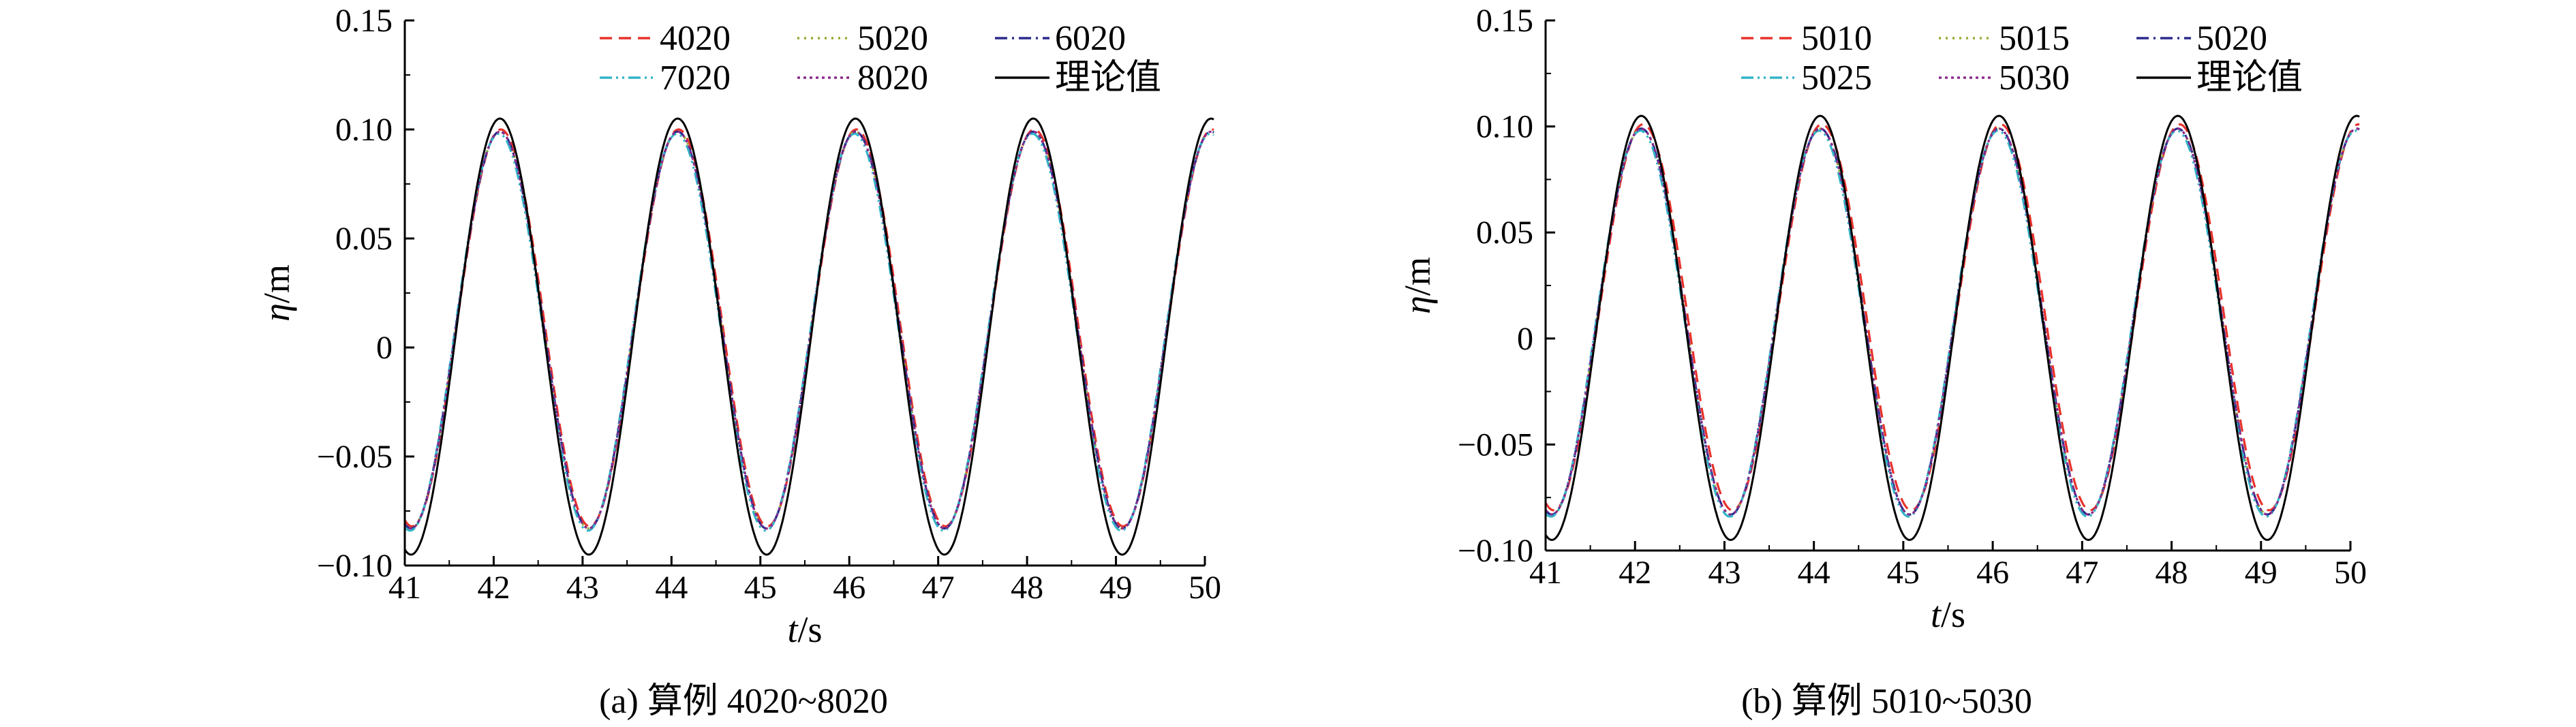 This screenshot has width=2576, height=727. Describe the element at coordinates (2035, 38) in the screenshot. I see `legend-label: 5015` at that location.